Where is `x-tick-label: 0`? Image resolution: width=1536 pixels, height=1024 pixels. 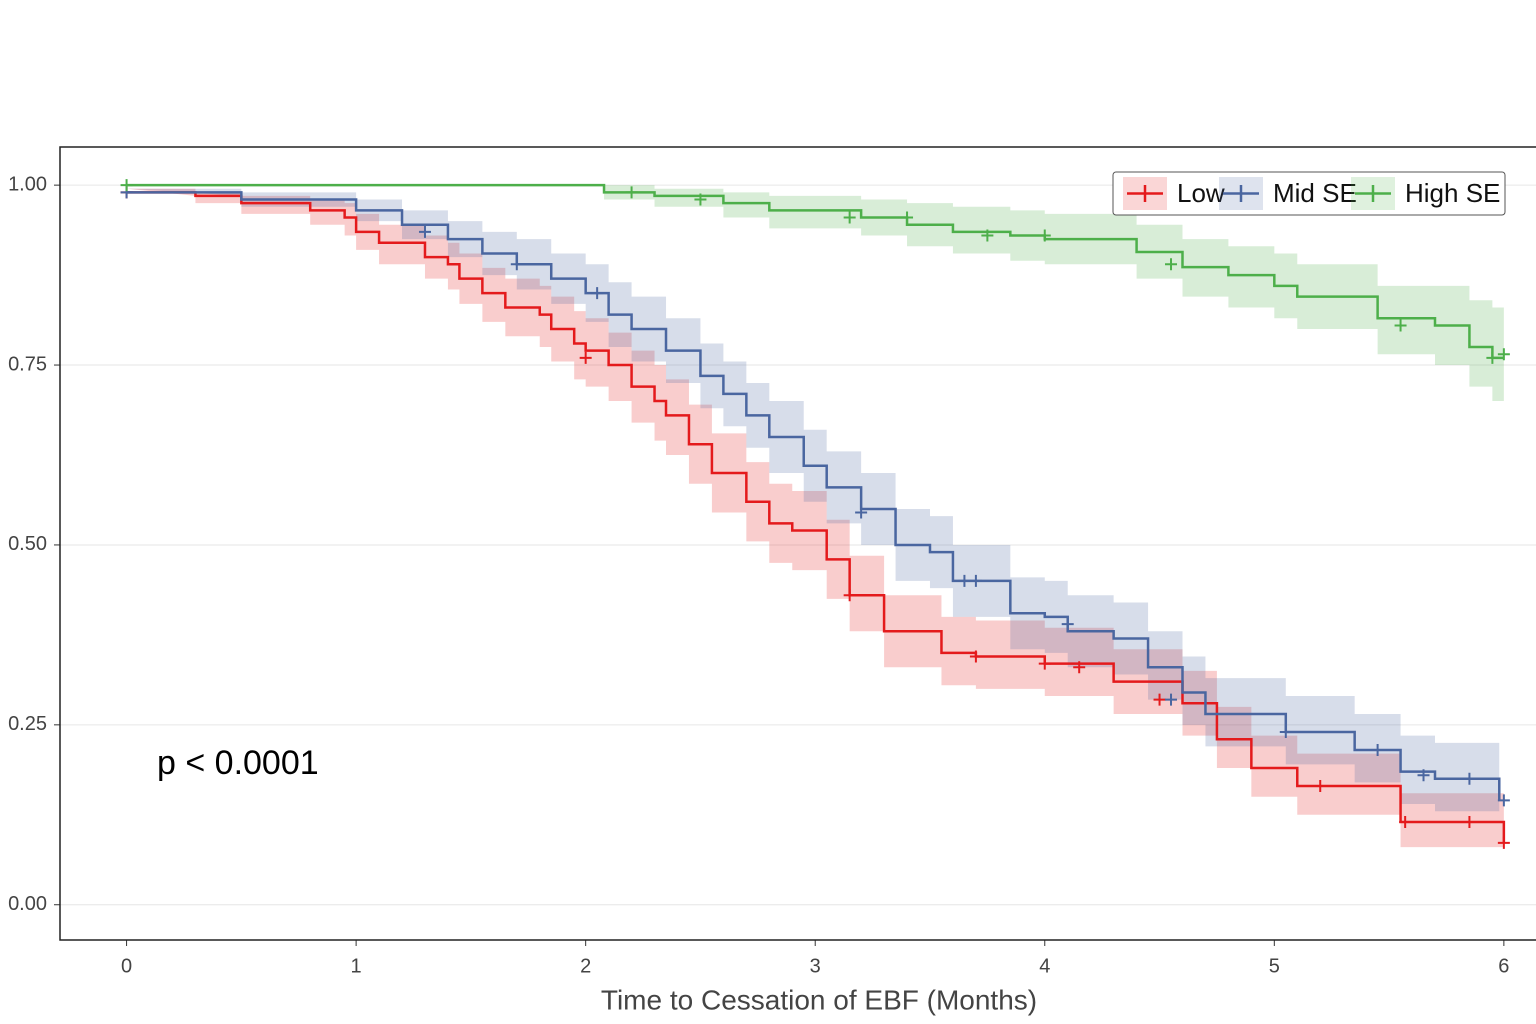 x-tick-label: 0 is located at coordinates (126, 966).